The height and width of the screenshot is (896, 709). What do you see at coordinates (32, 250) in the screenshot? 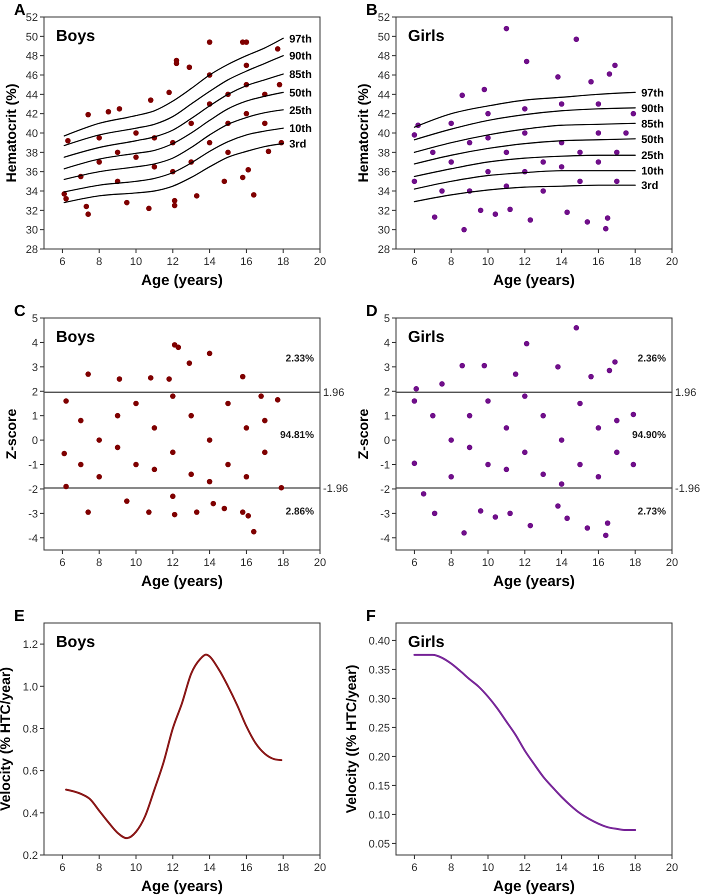
I see `y-tick-label: 28` at bounding box center [32, 250].